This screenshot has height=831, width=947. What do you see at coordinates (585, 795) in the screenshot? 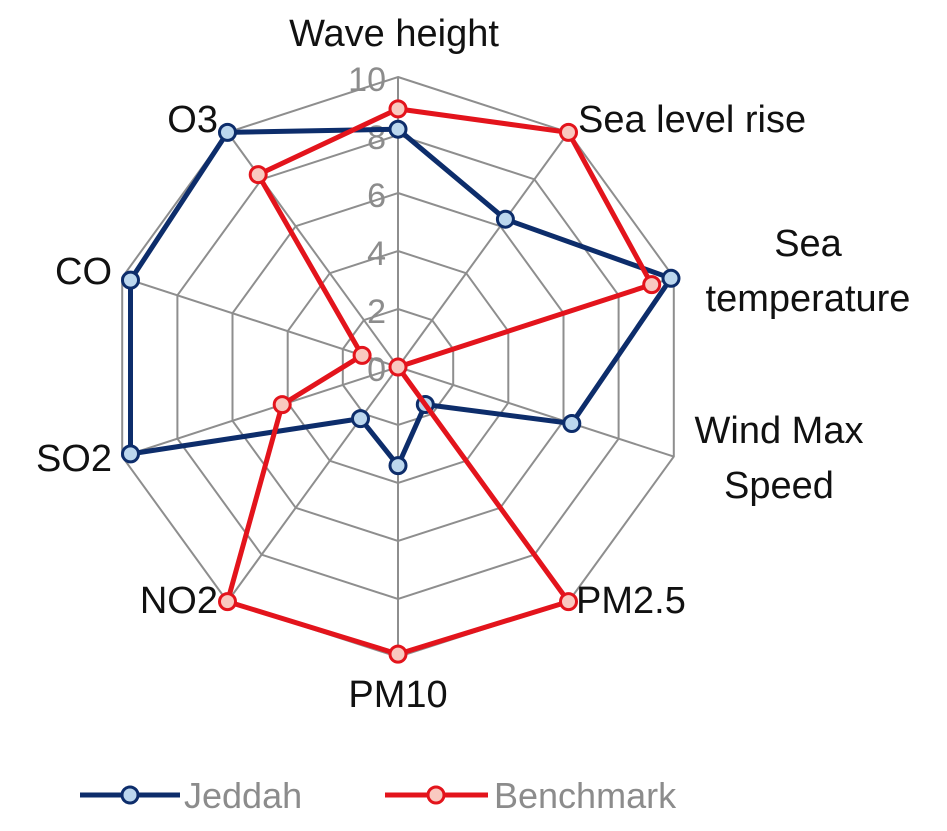
I see `legend-label: Benchmark` at bounding box center [585, 795].